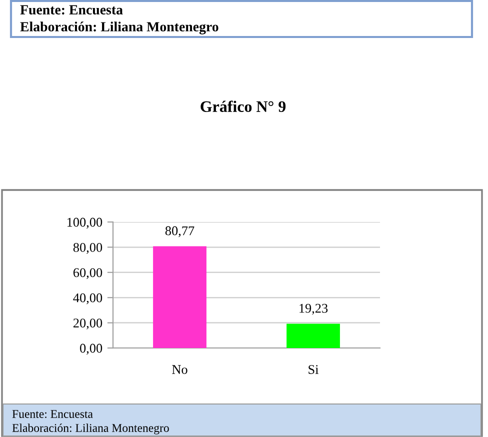  Describe the element at coordinates (87, 248) in the screenshot. I see `y-tick-label: 80,00` at that location.